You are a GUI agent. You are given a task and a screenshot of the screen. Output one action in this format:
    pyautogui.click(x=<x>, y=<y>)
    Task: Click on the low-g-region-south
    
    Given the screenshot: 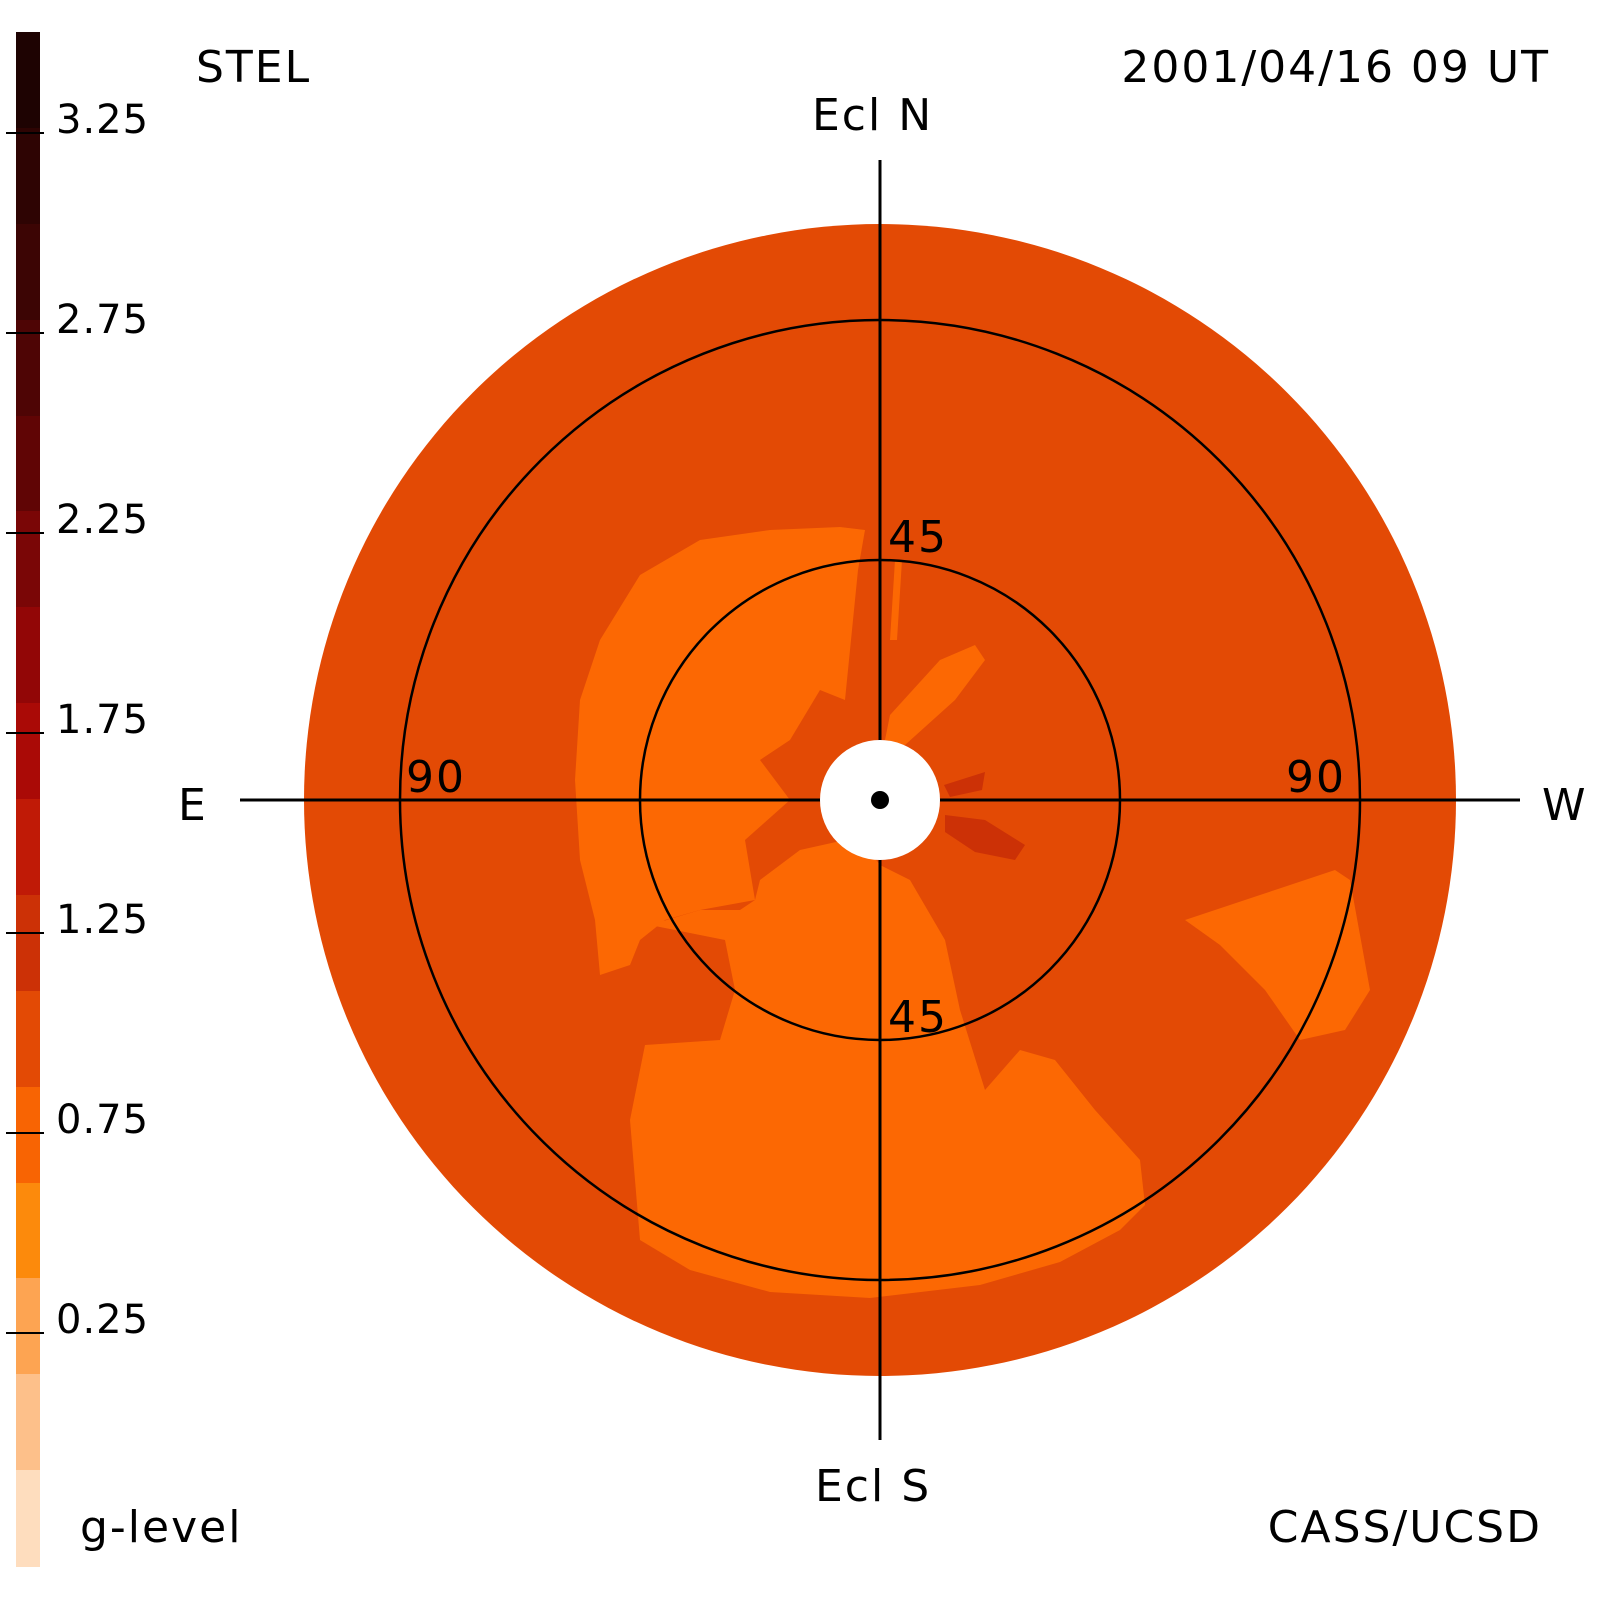 What is the action you would take?
    pyautogui.click(x=887, y=1069)
    